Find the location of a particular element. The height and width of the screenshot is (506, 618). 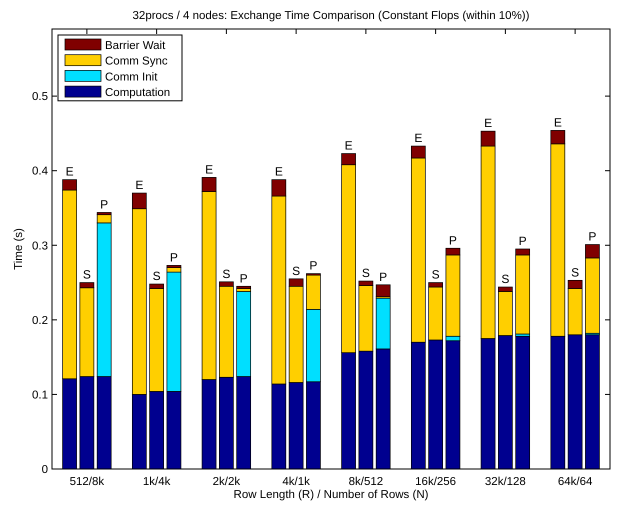

legend-label: Comm Init is located at coordinates (131, 77).